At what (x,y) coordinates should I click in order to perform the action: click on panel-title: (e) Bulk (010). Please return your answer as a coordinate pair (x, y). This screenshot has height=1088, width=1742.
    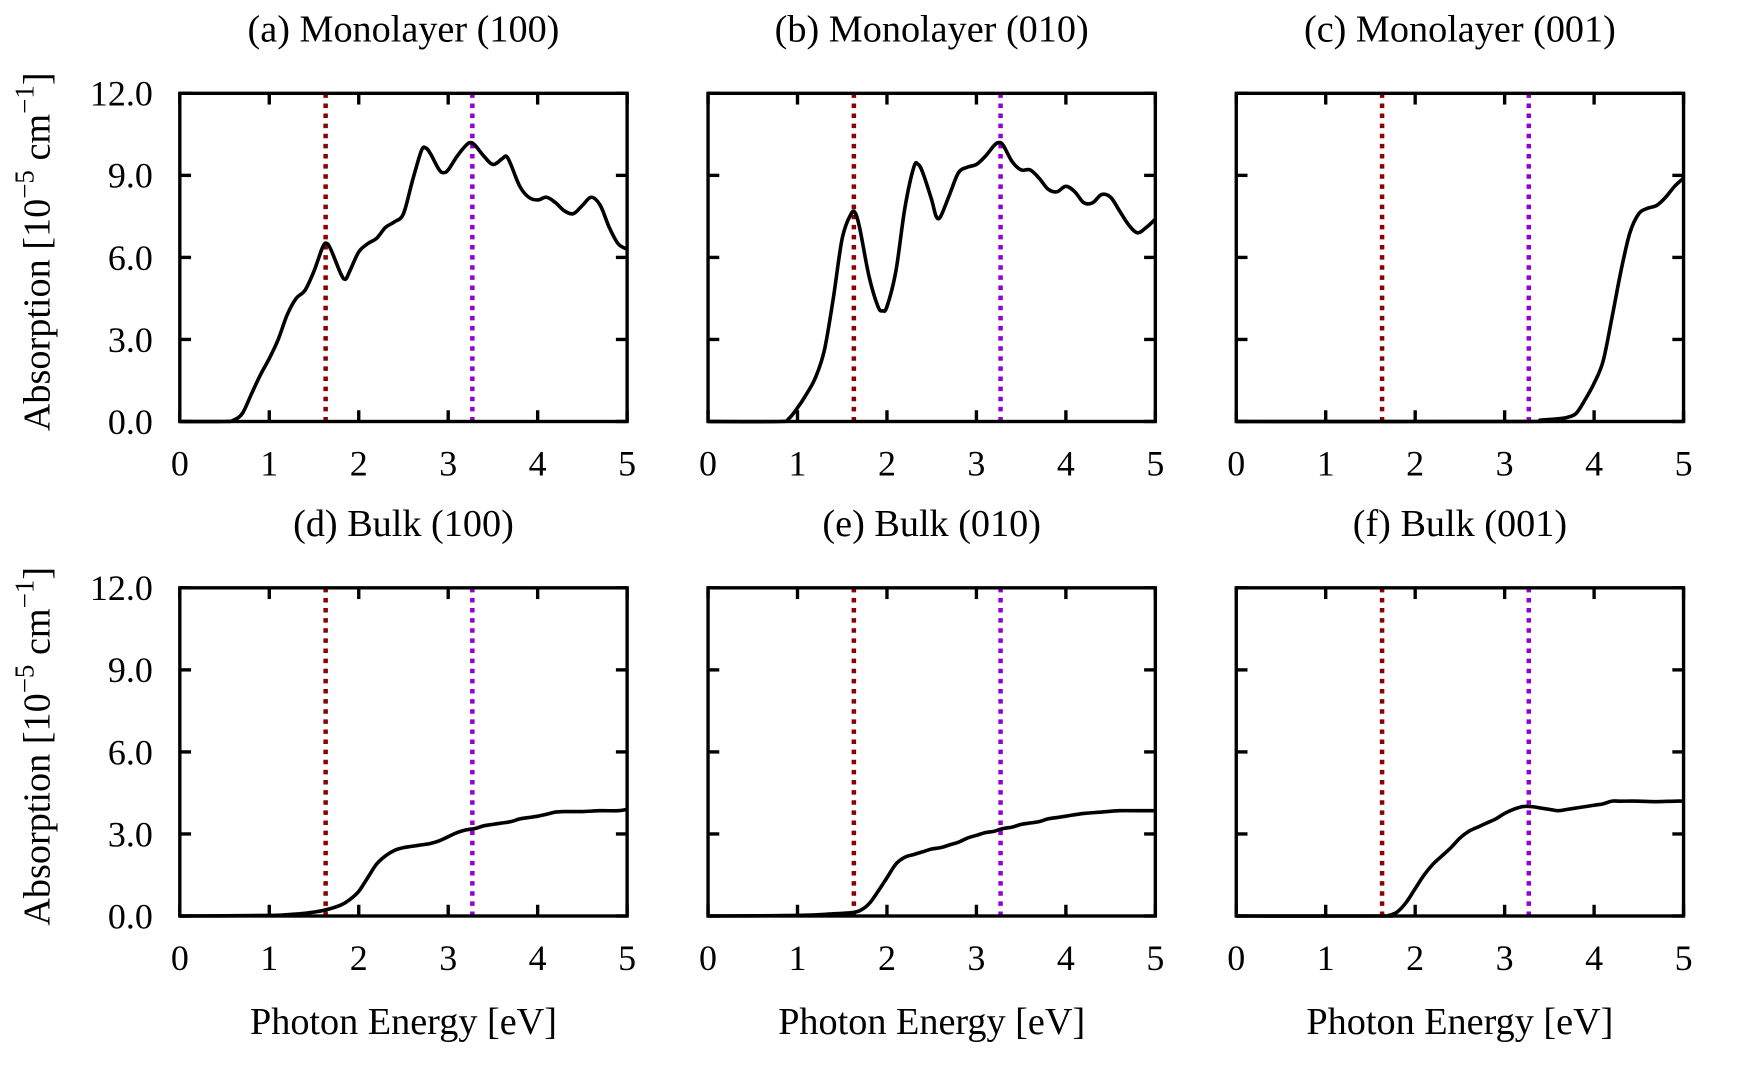
    Looking at the image, I should click on (931, 524).